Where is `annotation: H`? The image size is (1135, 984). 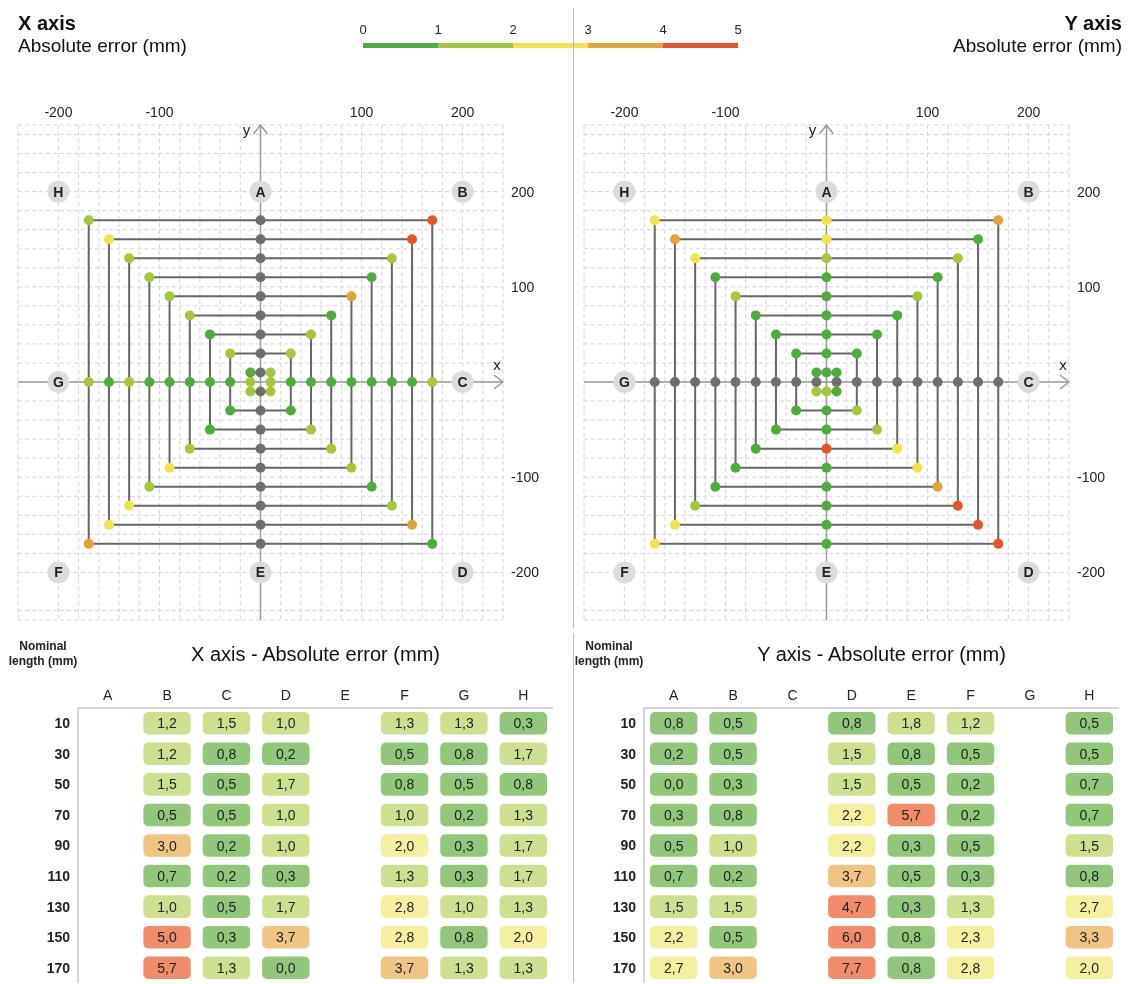 annotation: H is located at coordinates (58, 191).